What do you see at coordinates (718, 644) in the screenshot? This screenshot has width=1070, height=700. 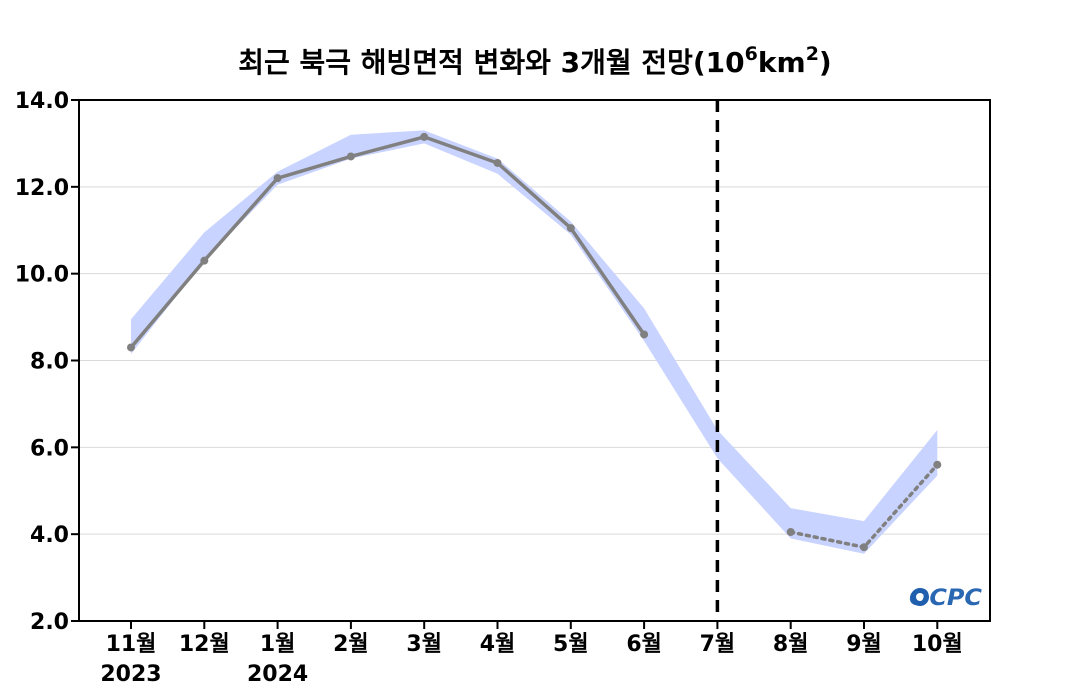 I see `x-tick-label: 7월` at bounding box center [718, 644].